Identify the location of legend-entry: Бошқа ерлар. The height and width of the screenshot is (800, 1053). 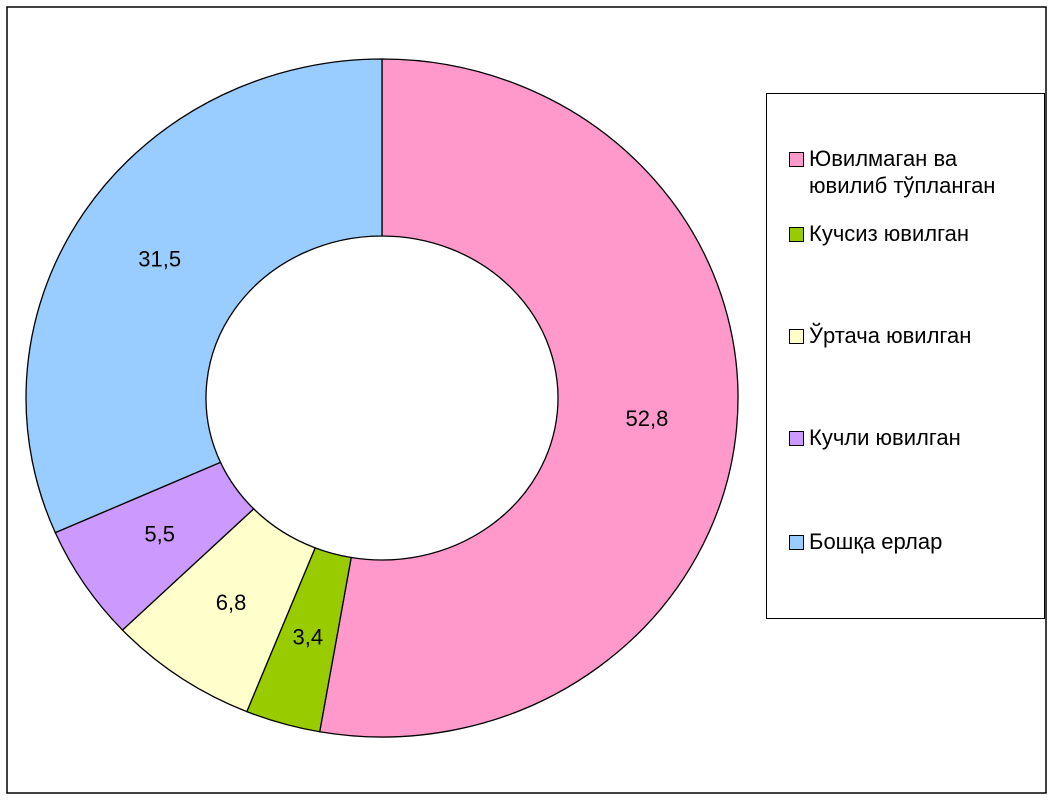
(904, 541).